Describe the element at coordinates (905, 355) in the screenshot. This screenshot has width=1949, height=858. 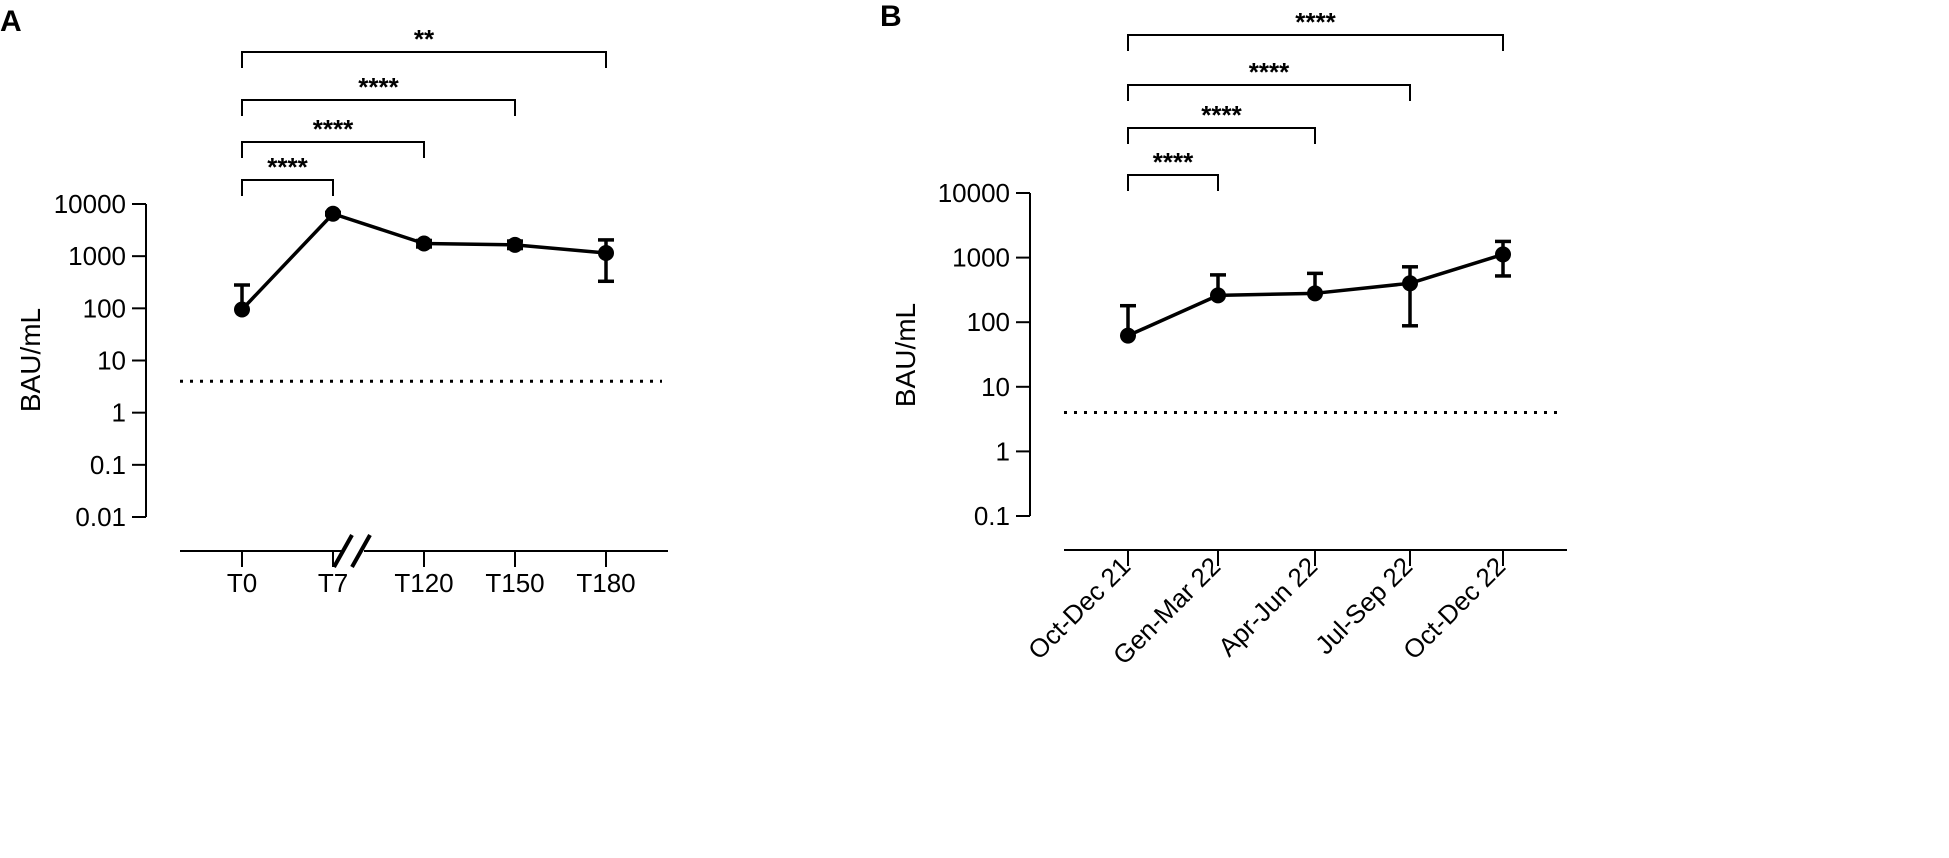
I see `panel-b-y-axis-label: BAU/mL` at that location.